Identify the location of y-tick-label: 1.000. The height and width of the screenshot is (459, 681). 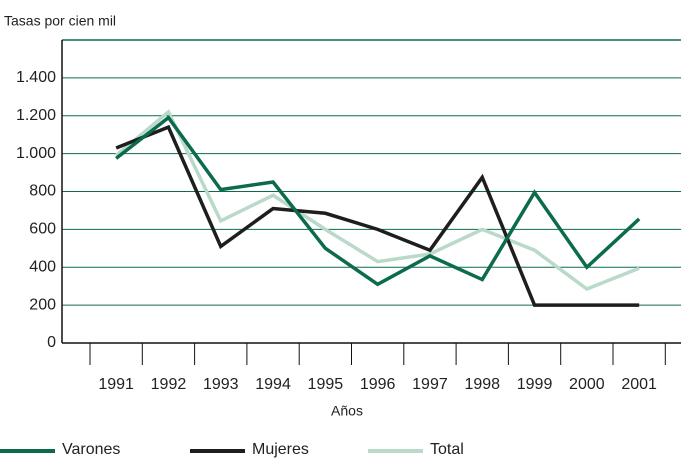
(36, 153).